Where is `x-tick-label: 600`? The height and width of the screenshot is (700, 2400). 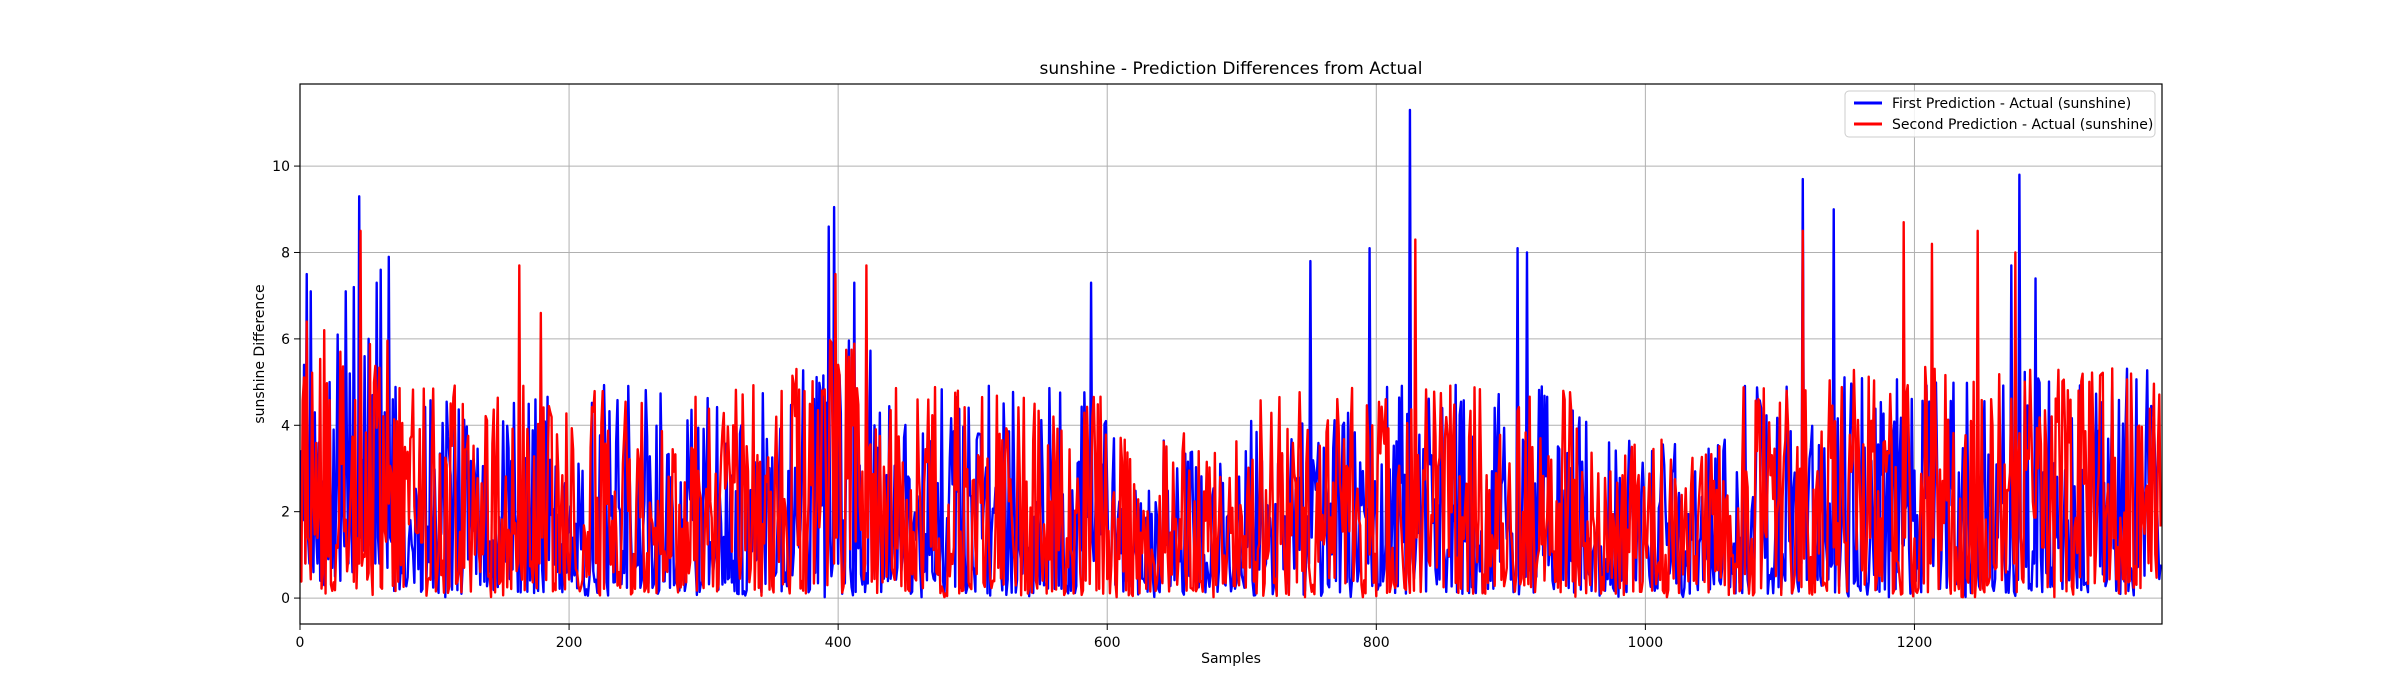
x-tick-label: 600 is located at coordinates (1107, 643).